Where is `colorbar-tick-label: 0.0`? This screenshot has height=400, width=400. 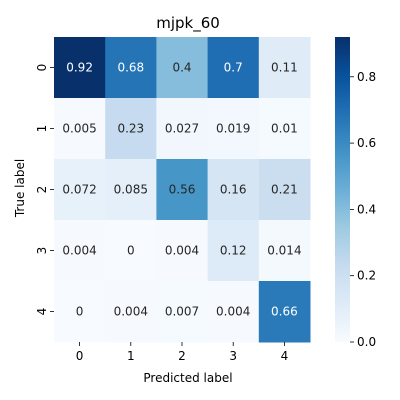
colorbar-tick-label: 0.0 is located at coordinates (366, 342).